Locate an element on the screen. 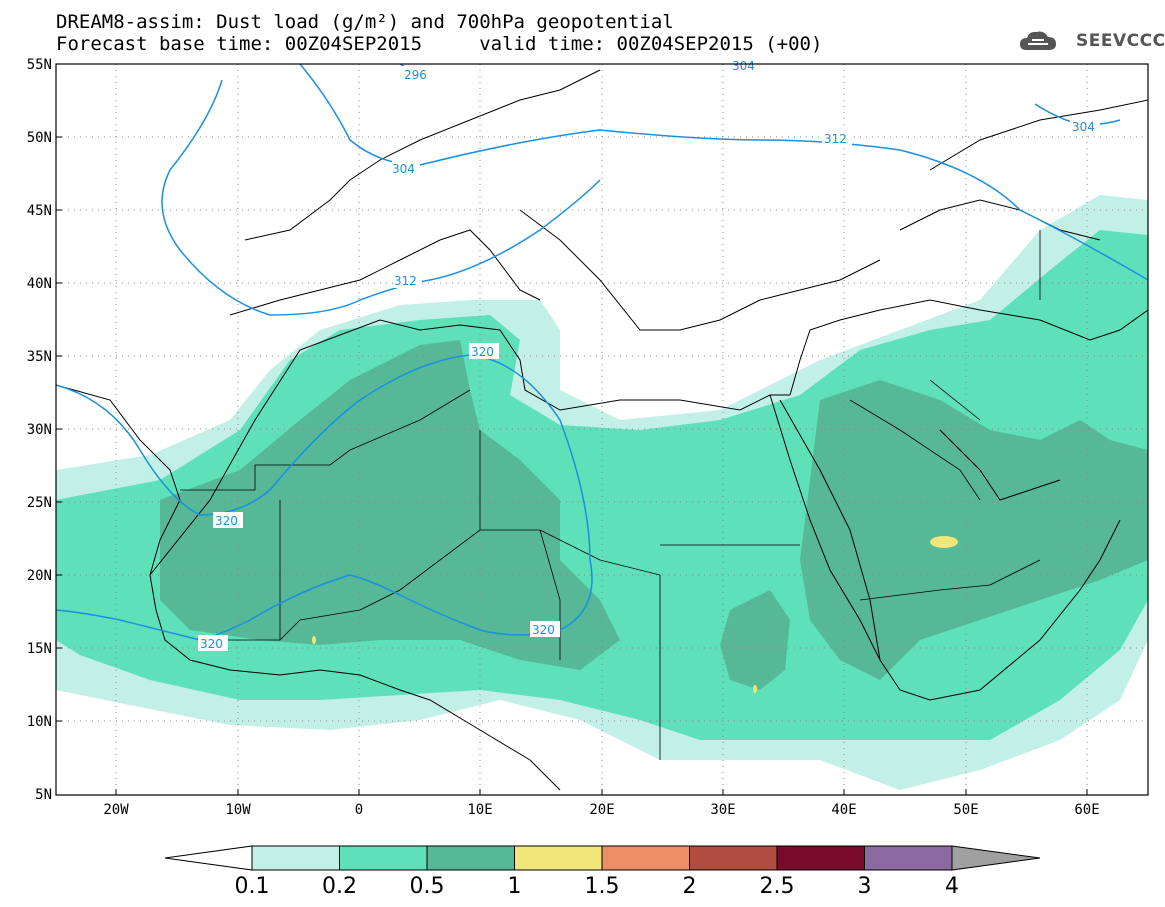 This screenshot has width=1165, height=907. colorbar-tick-label: 0.2 is located at coordinates (339, 886).